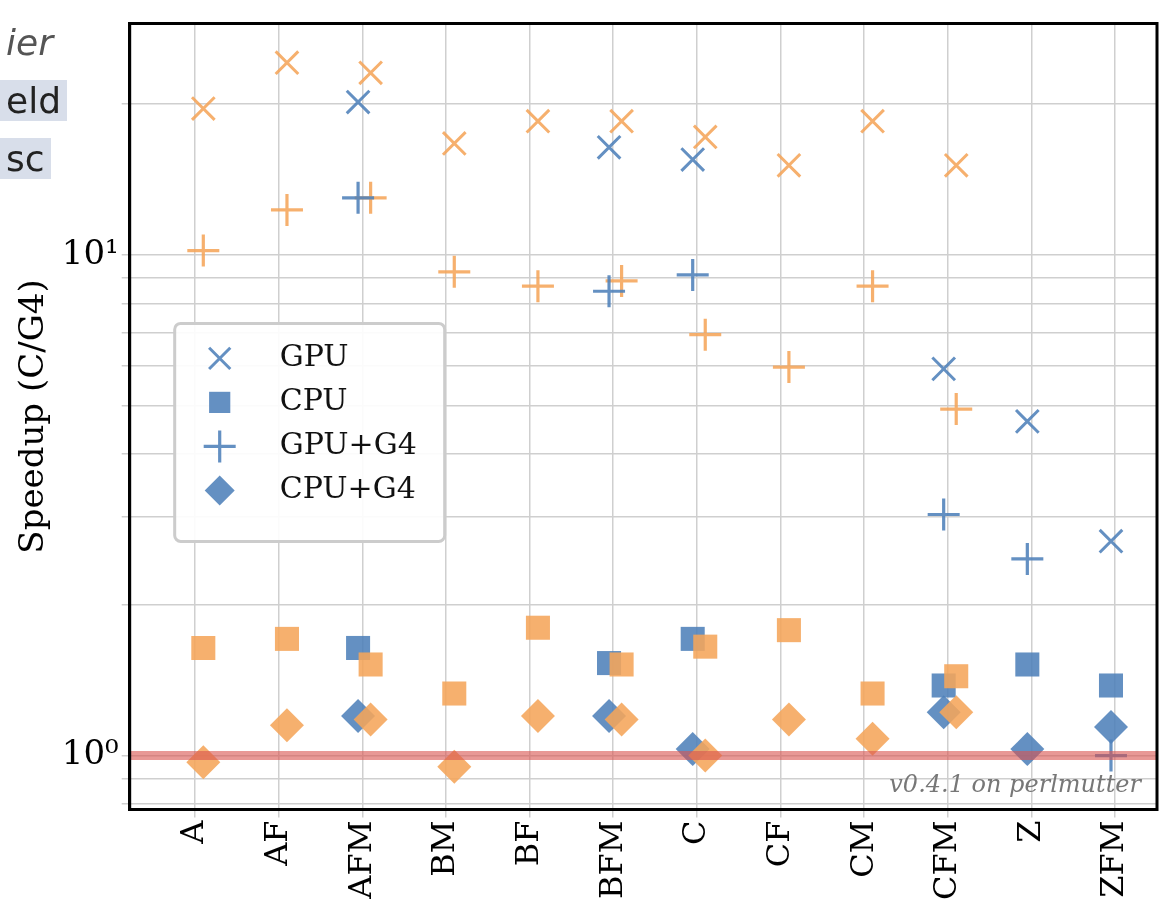 This screenshot has width=1176, height=903. I want to click on y-axis-title: Speedup (C/G4), so click(31, 416).